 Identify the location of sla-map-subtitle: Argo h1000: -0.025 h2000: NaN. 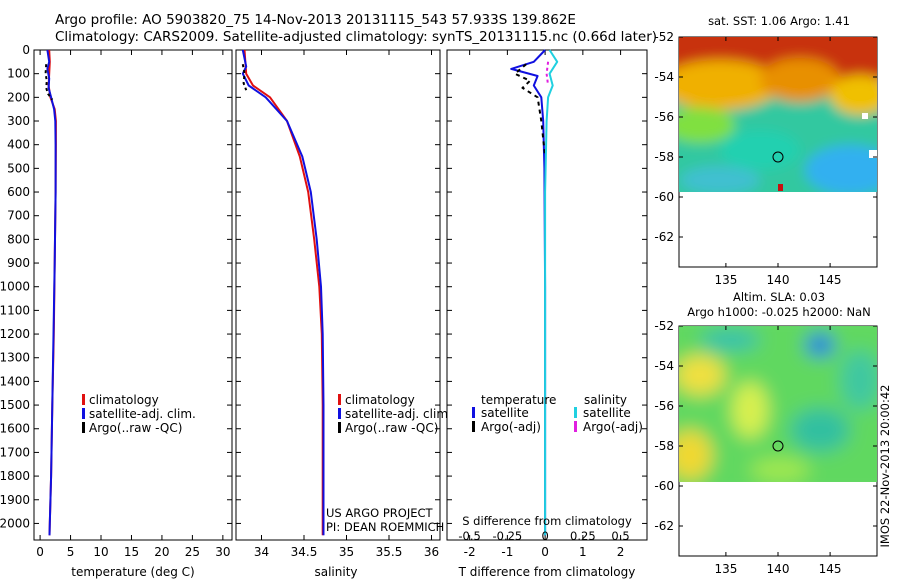
(779, 312).